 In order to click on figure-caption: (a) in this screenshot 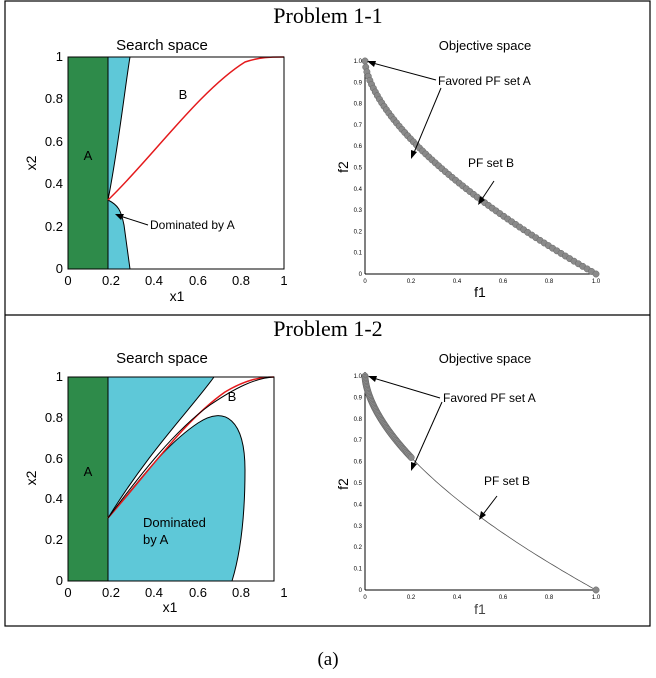, I will do `click(327, 659)`.